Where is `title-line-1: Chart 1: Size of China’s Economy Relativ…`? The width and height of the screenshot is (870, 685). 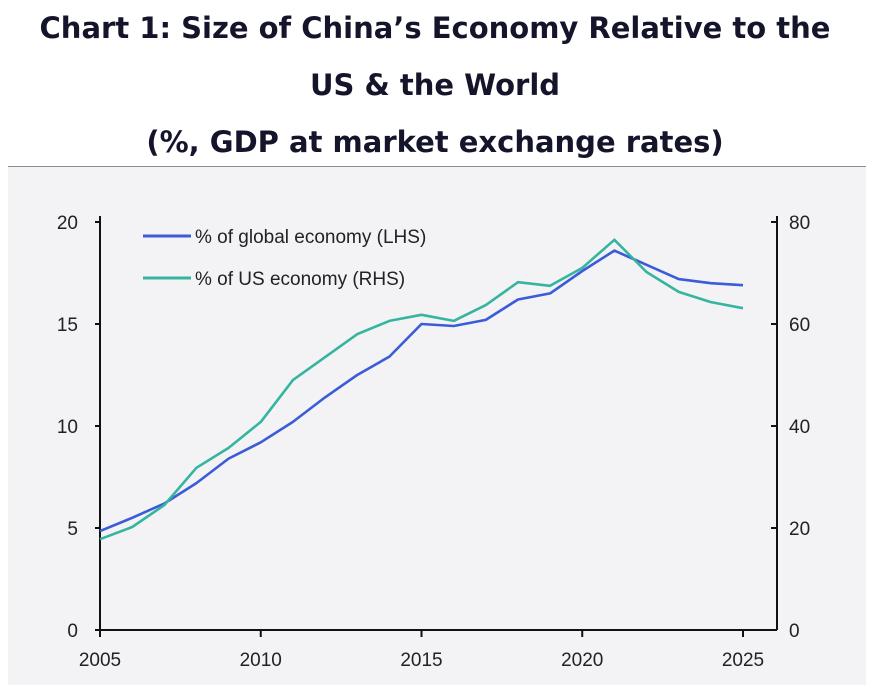
title-line-1: Chart 1: Size of China’s Economy Relativ… is located at coordinates (435, 28).